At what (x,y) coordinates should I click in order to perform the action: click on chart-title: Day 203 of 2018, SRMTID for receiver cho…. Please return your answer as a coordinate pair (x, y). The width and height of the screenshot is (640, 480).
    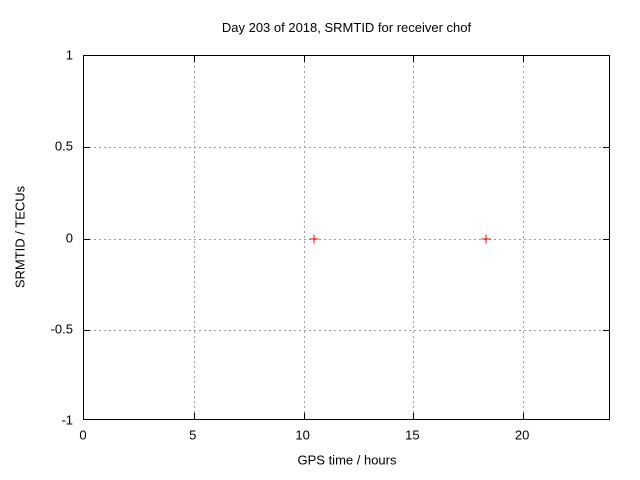
    Looking at the image, I should click on (346, 27).